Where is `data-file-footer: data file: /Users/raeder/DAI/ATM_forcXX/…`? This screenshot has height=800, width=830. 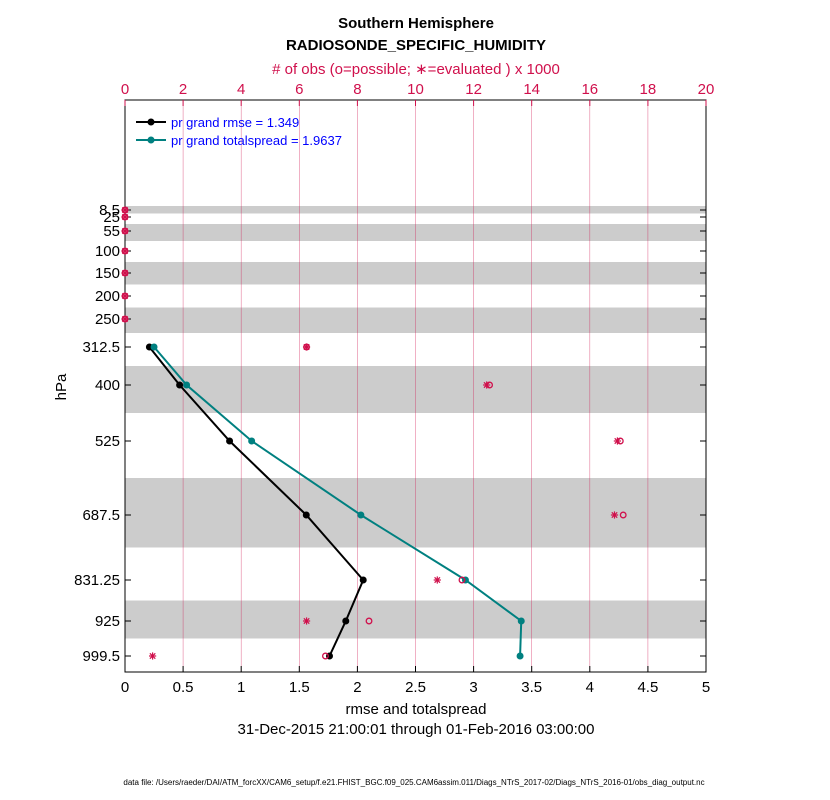 data-file-footer: data file: /Users/raeder/DAI/ATM_forcXX/… is located at coordinates (413, 782).